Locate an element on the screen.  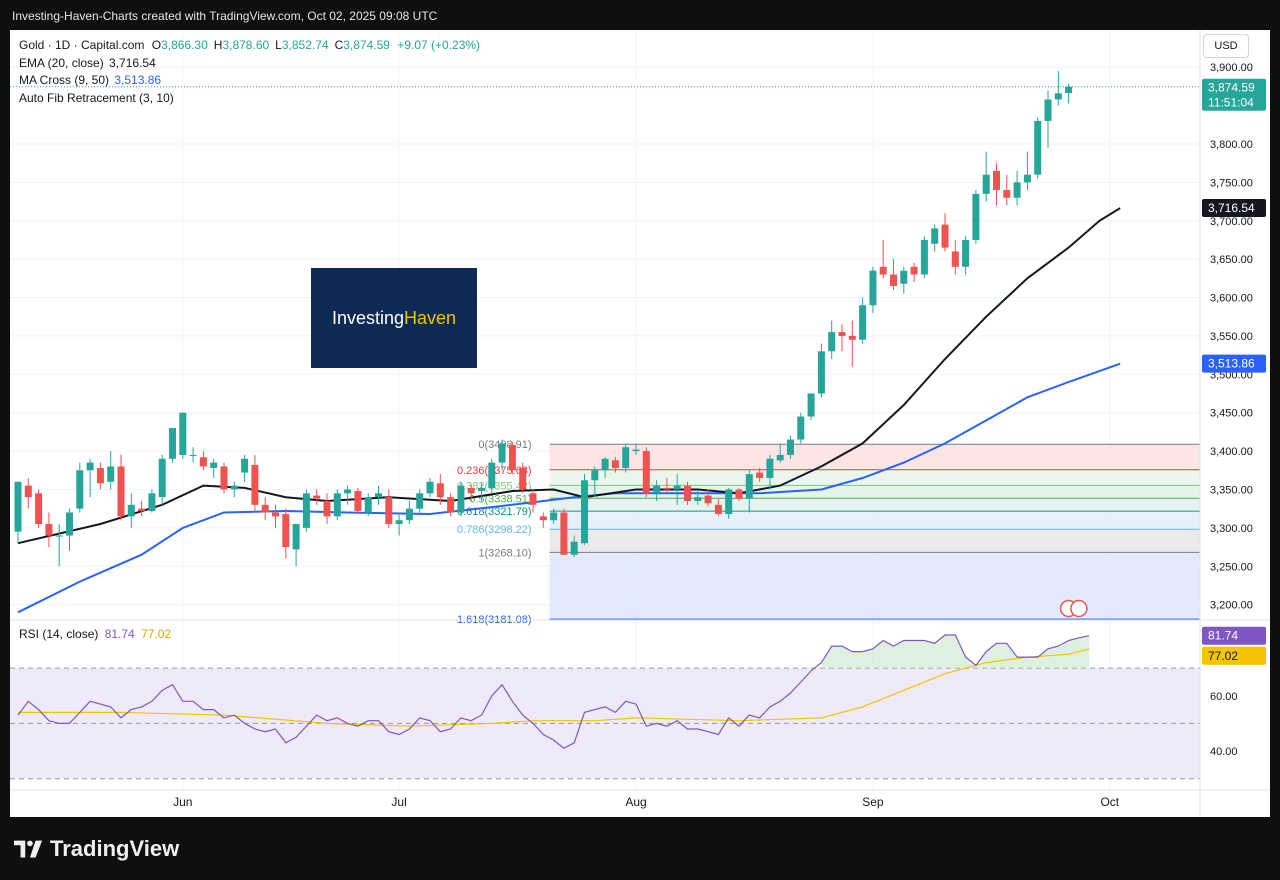
fib-level-label: 0.618(3321.79) is located at coordinates (494, 512).